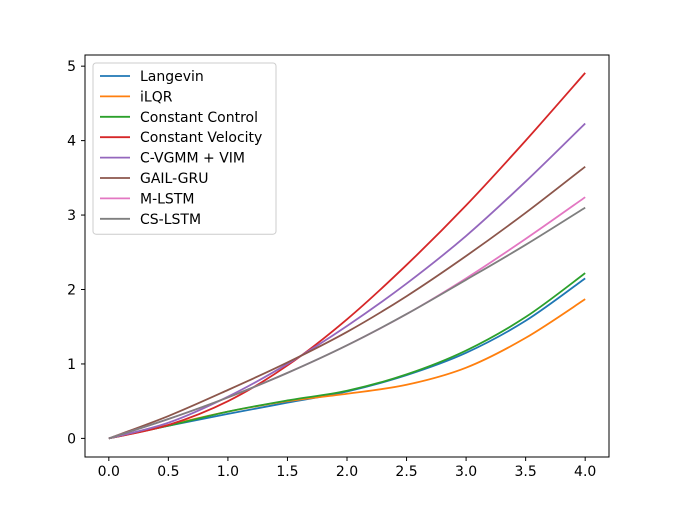 Image resolution: width=676 pixels, height=507 pixels. Describe the element at coordinates (526, 472) in the screenshot. I see `x-tick-label: 3.5` at that location.